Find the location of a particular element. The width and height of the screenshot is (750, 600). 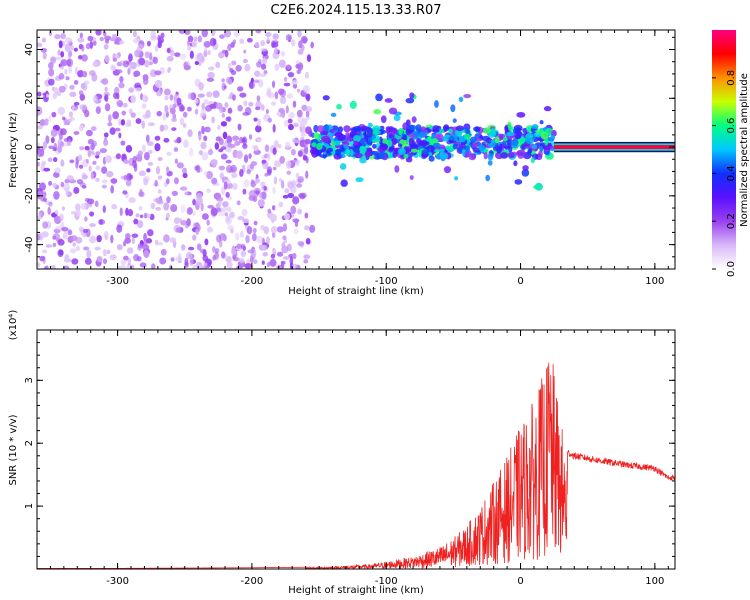

y-tick-label: 40 is located at coordinates (29, 49).